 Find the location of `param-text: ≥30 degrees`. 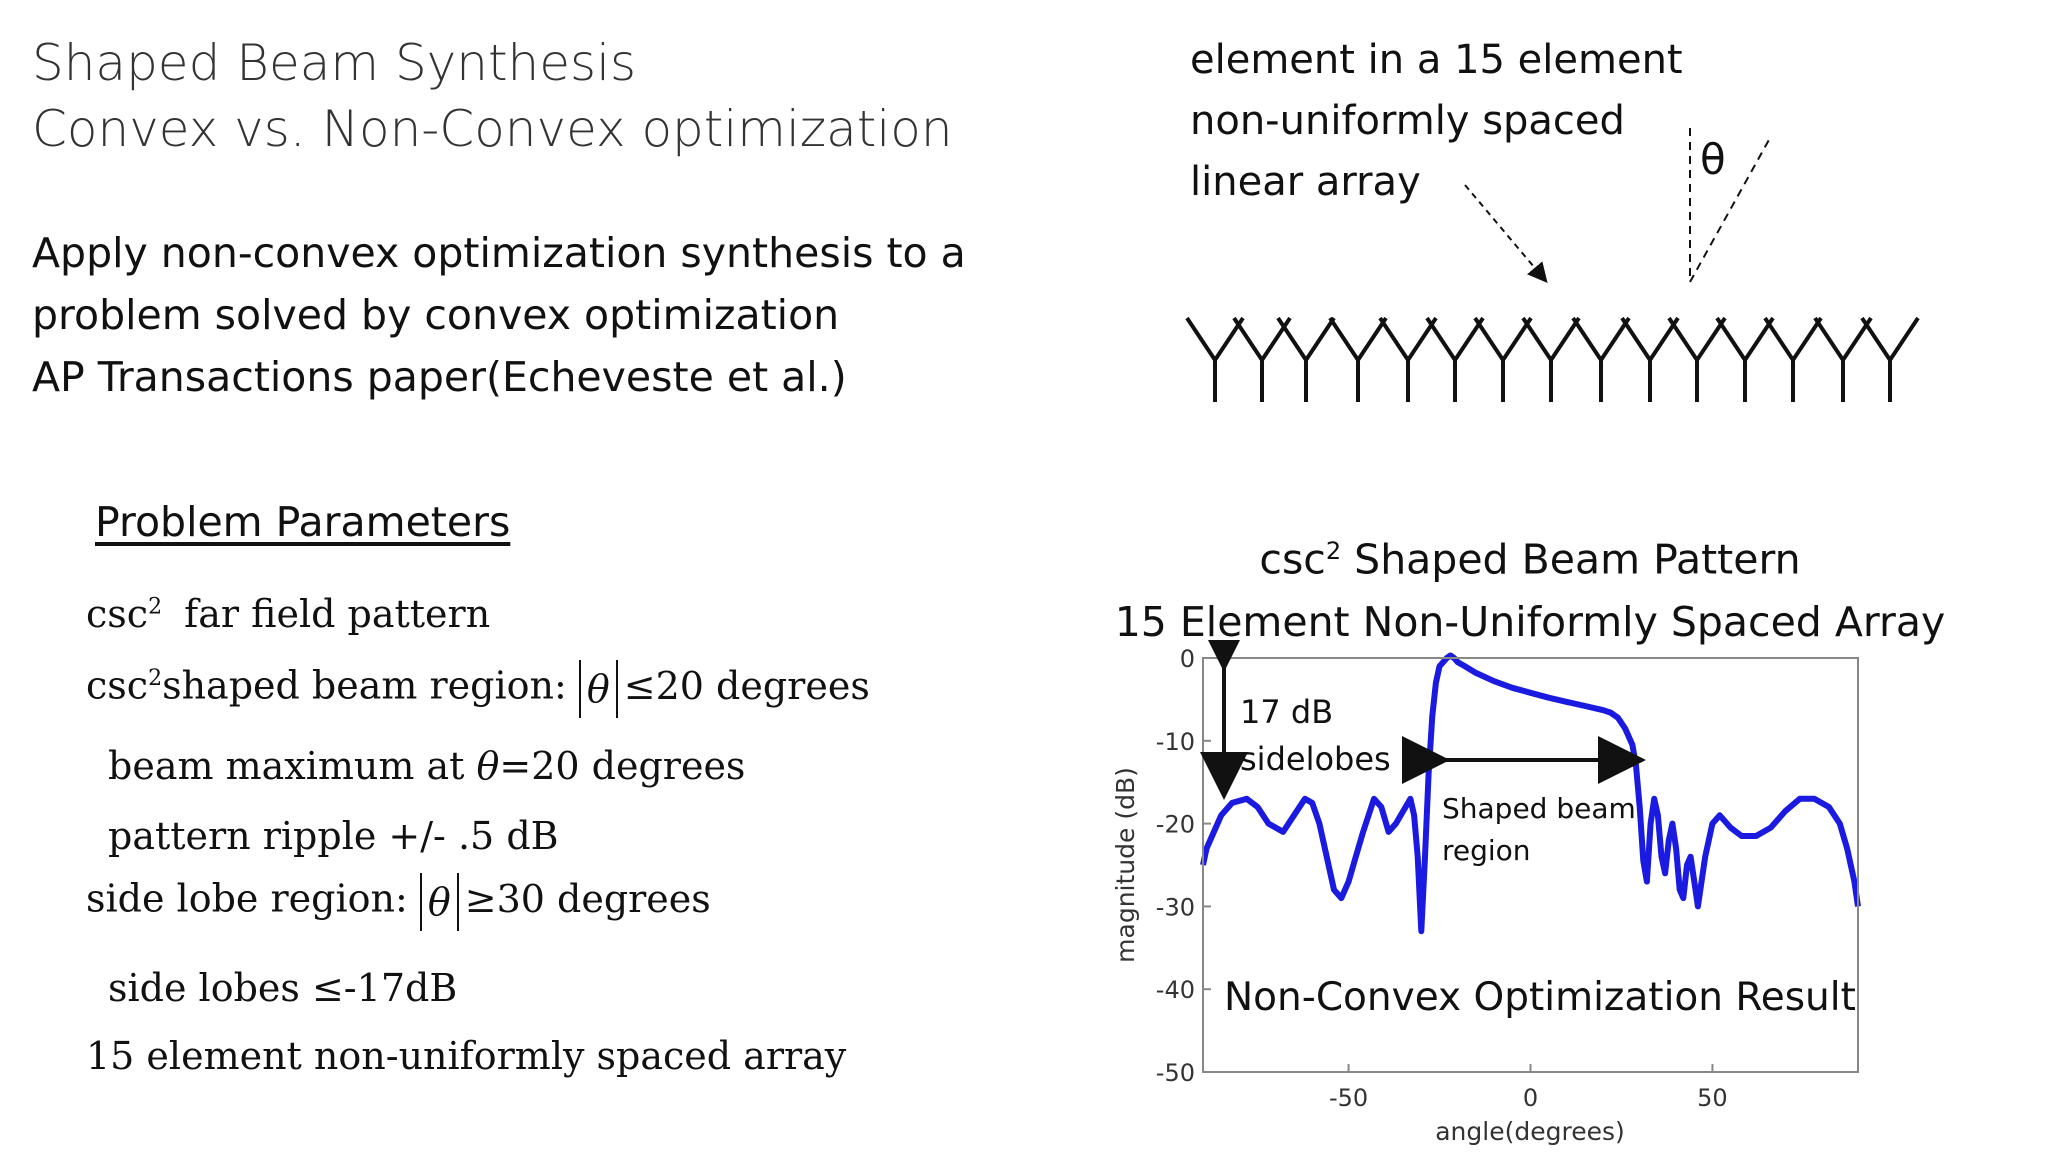

param-text: ≥30 degrees is located at coordinates (587, 898).